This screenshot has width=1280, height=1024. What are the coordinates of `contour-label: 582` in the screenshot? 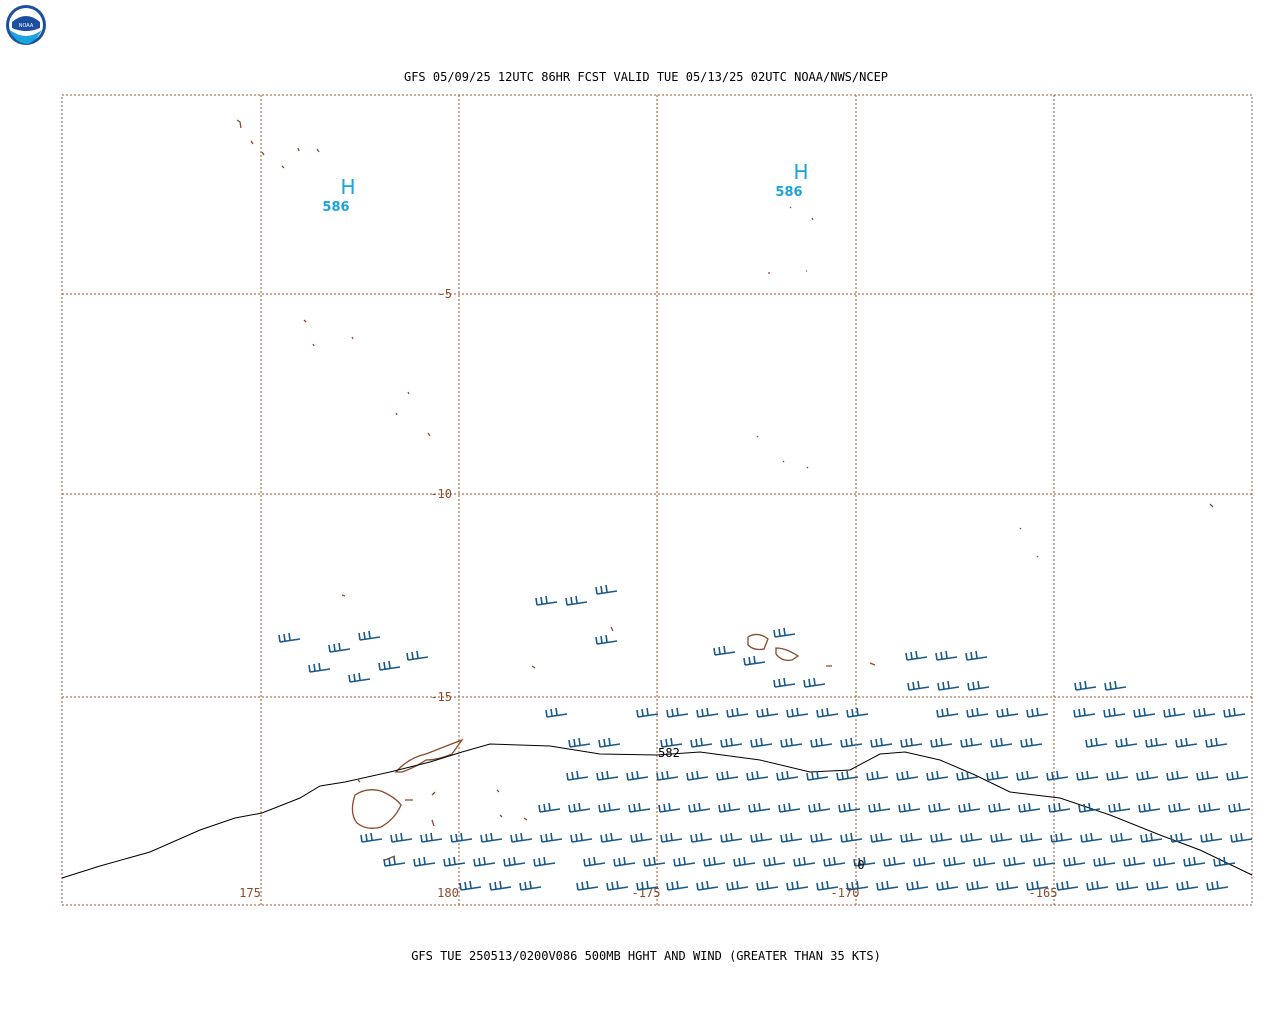 It's located at (669, 753).